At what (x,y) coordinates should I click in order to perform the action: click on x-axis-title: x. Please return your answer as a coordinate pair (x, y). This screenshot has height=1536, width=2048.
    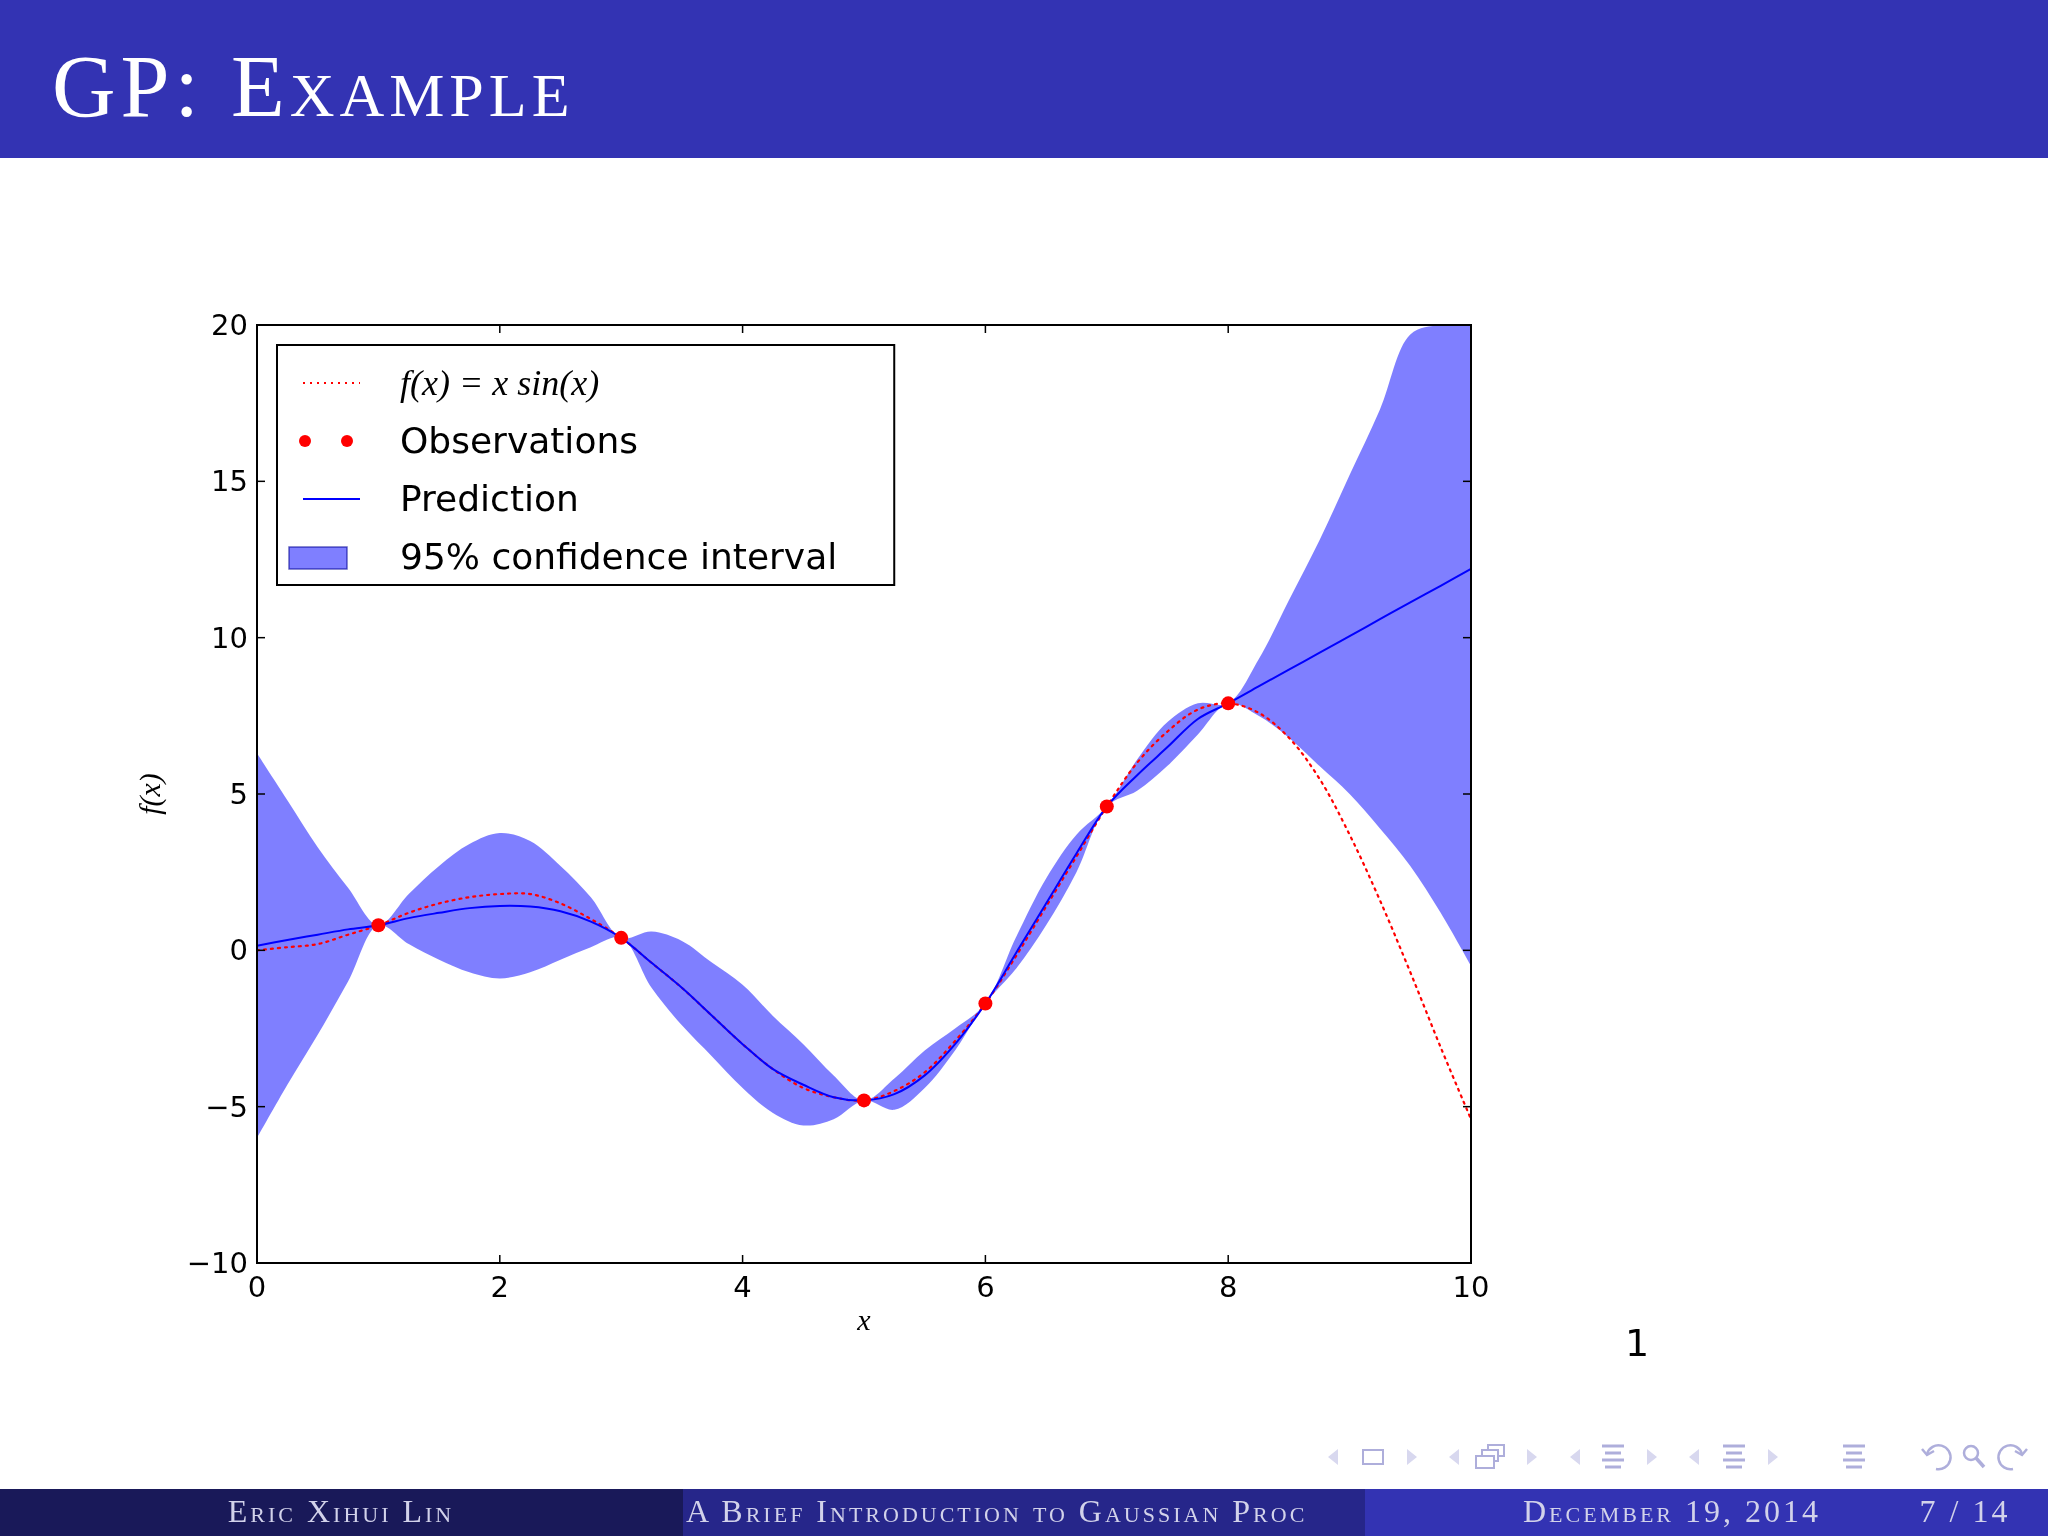
    Looking at the image, I should click on (864, 1319).